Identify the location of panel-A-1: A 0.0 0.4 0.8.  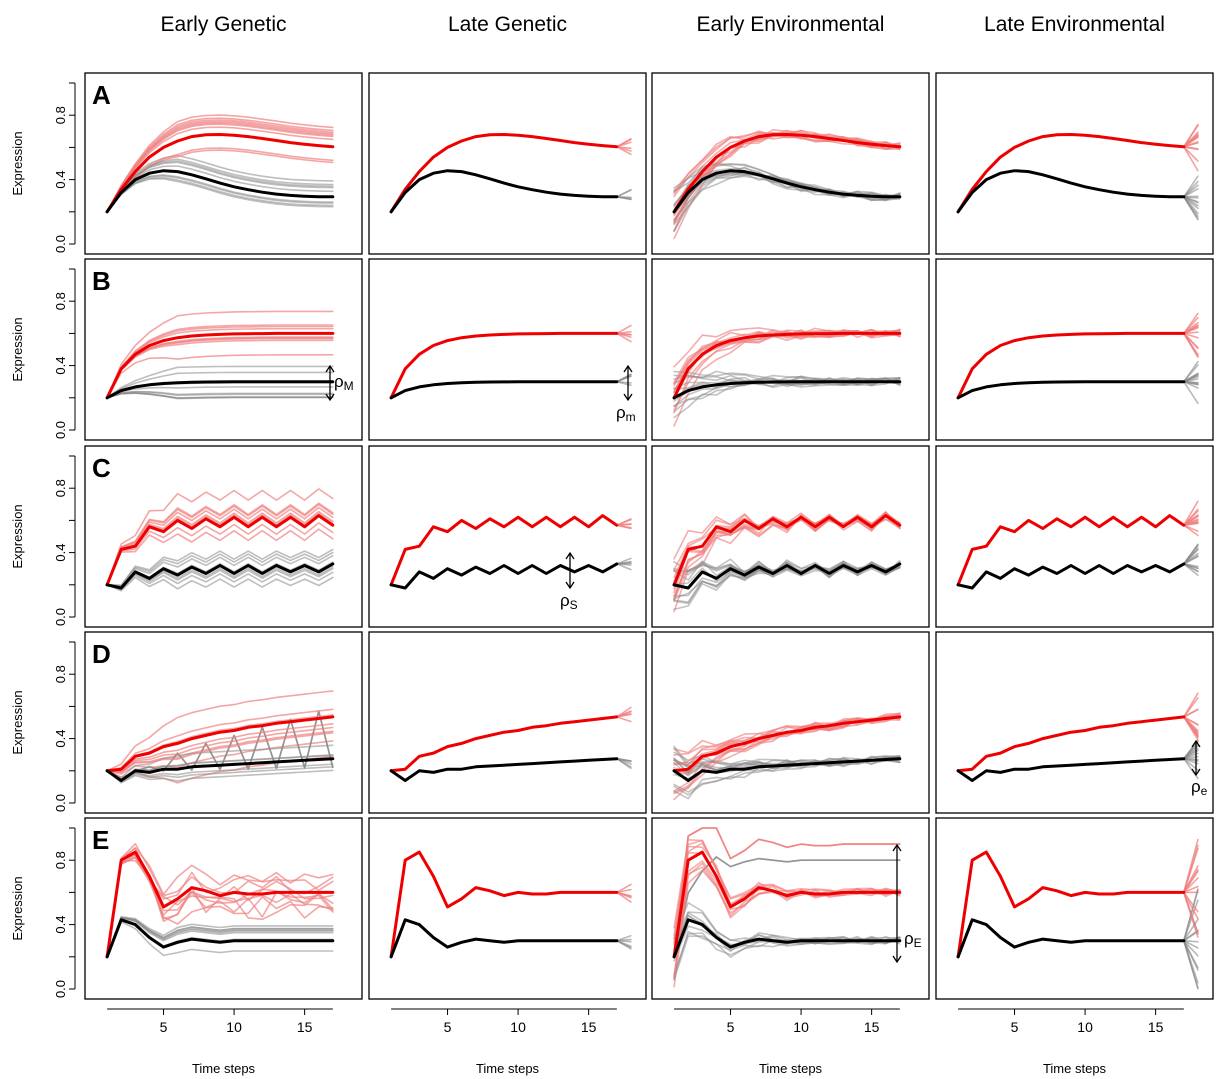
(207, 163).